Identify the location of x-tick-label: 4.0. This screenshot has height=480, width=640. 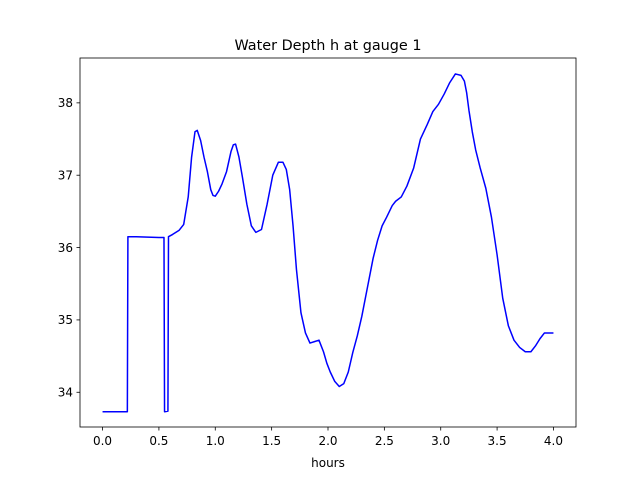
(553, 441).